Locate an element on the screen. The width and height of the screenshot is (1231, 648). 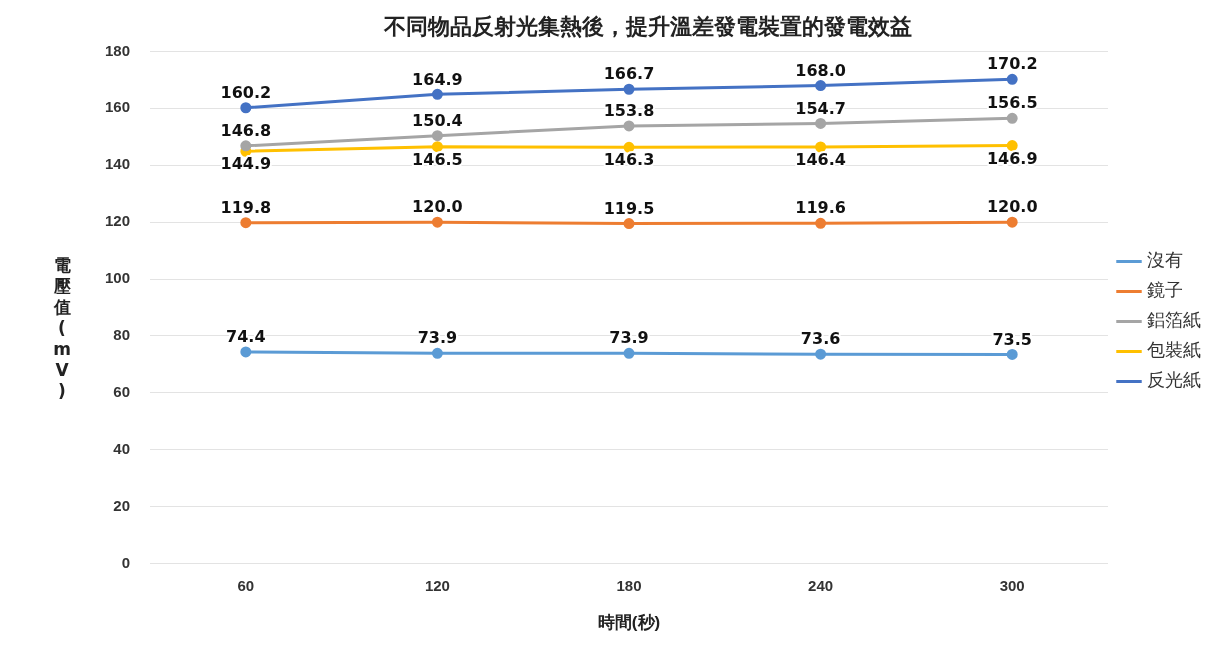
data-label: 144.9 is located at coordinates (246, 164).